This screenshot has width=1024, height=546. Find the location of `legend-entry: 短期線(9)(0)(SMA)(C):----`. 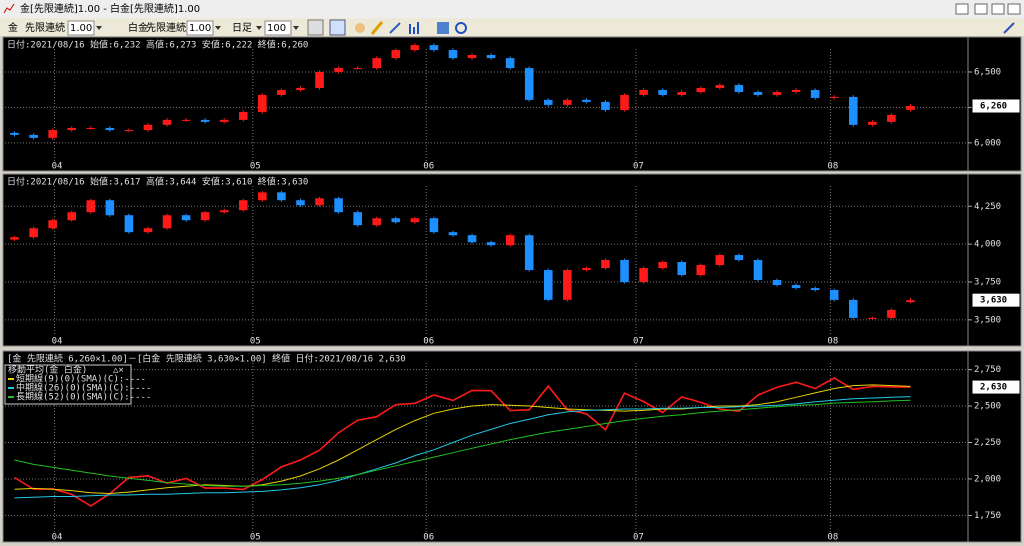

legend-entry: 短期線(9)(0)(SMA)(C):---- is located at coordinates (81, 379).